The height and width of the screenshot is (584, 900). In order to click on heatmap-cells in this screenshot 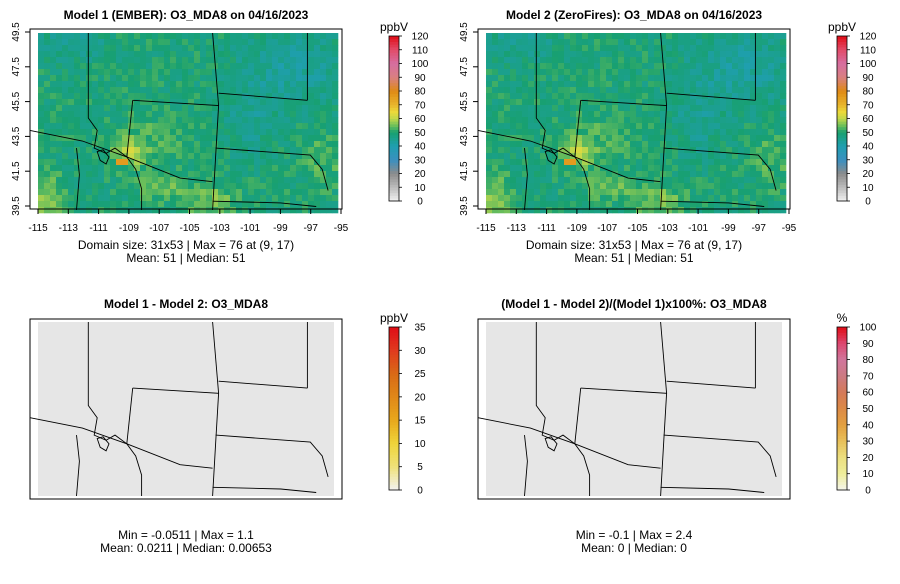, I will do `click(636, 123)`.